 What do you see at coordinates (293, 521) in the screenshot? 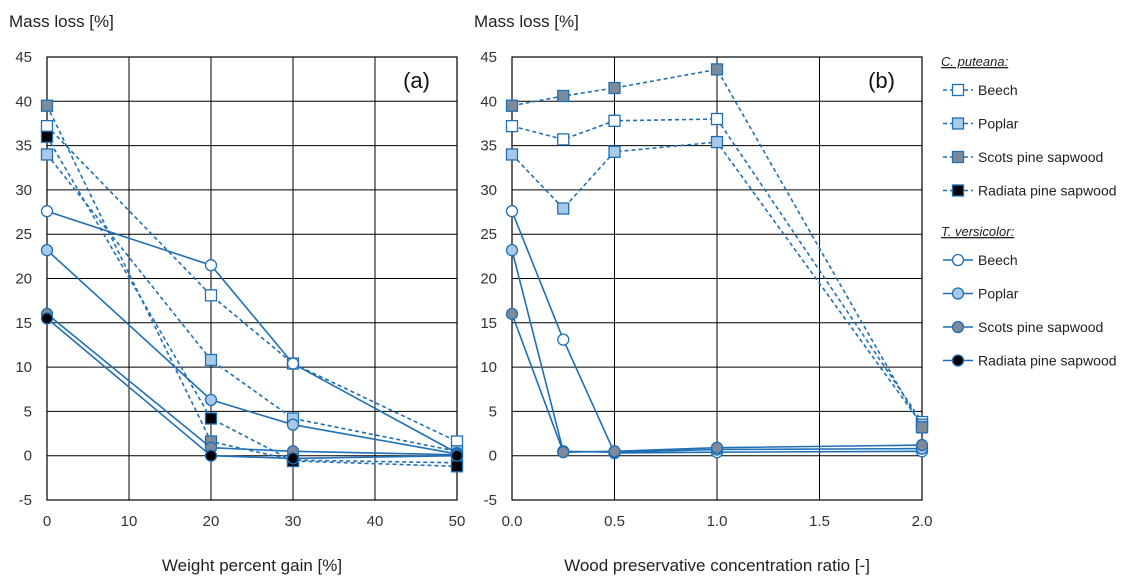
I see `x-tick-label: 30` at bounding box center [293, 521].